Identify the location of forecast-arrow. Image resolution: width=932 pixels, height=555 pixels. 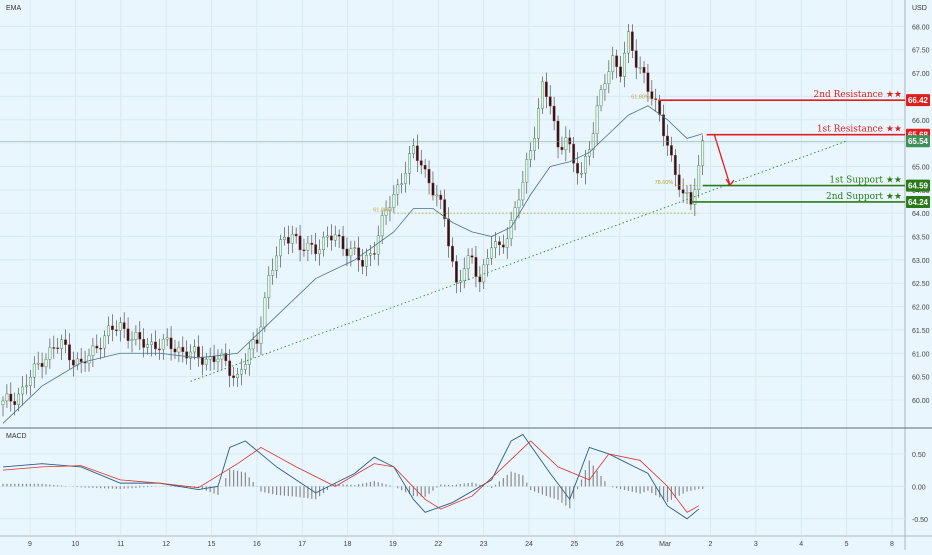
(724, 160).